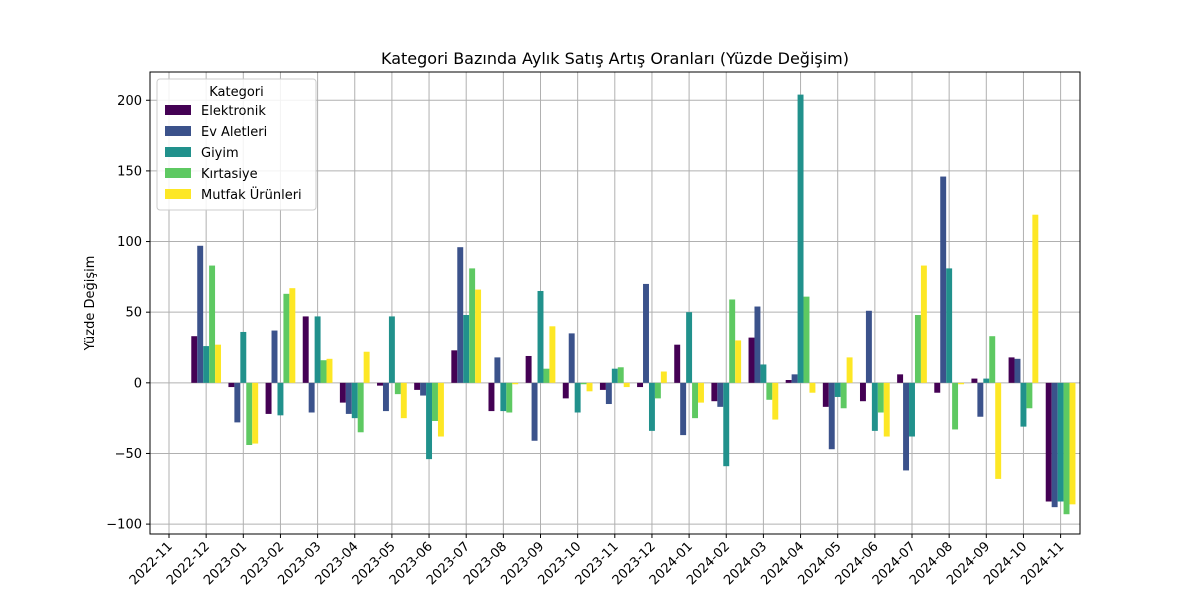 The height and width of the screenshot is (600, 1200). I want to click on y-tick-label: 0, so click(138, 383).